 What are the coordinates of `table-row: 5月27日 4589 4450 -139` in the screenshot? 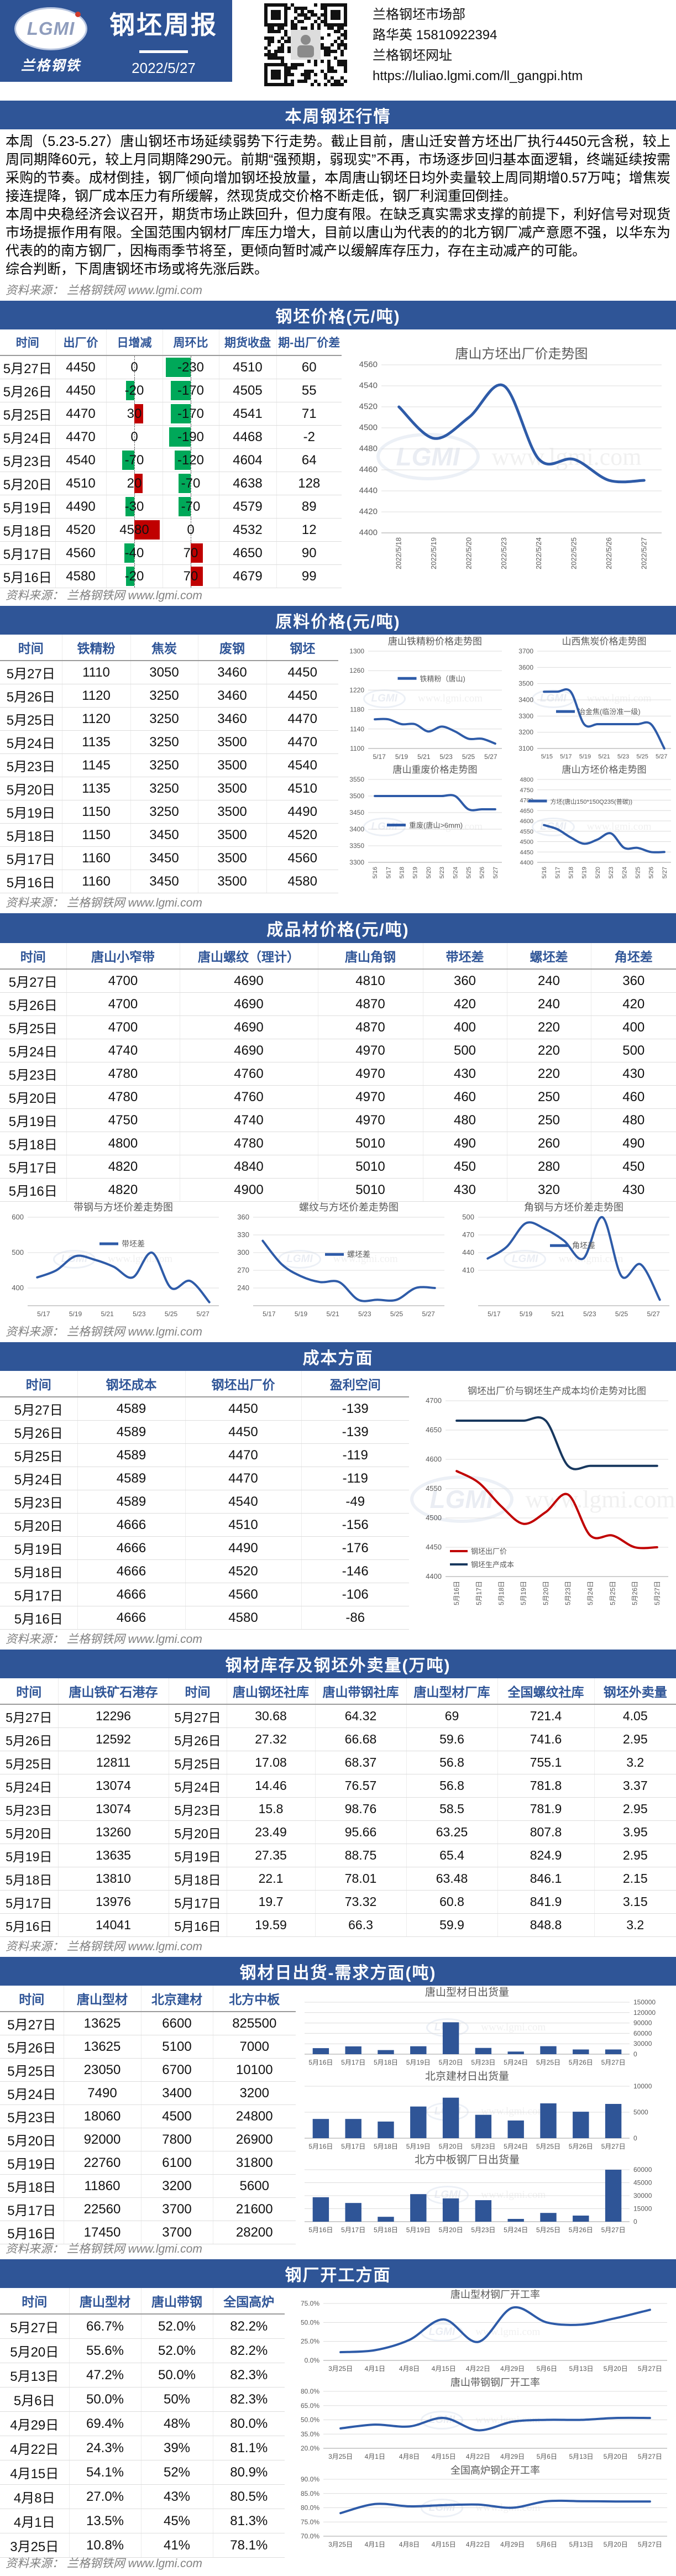 It's located at (204, 1409).